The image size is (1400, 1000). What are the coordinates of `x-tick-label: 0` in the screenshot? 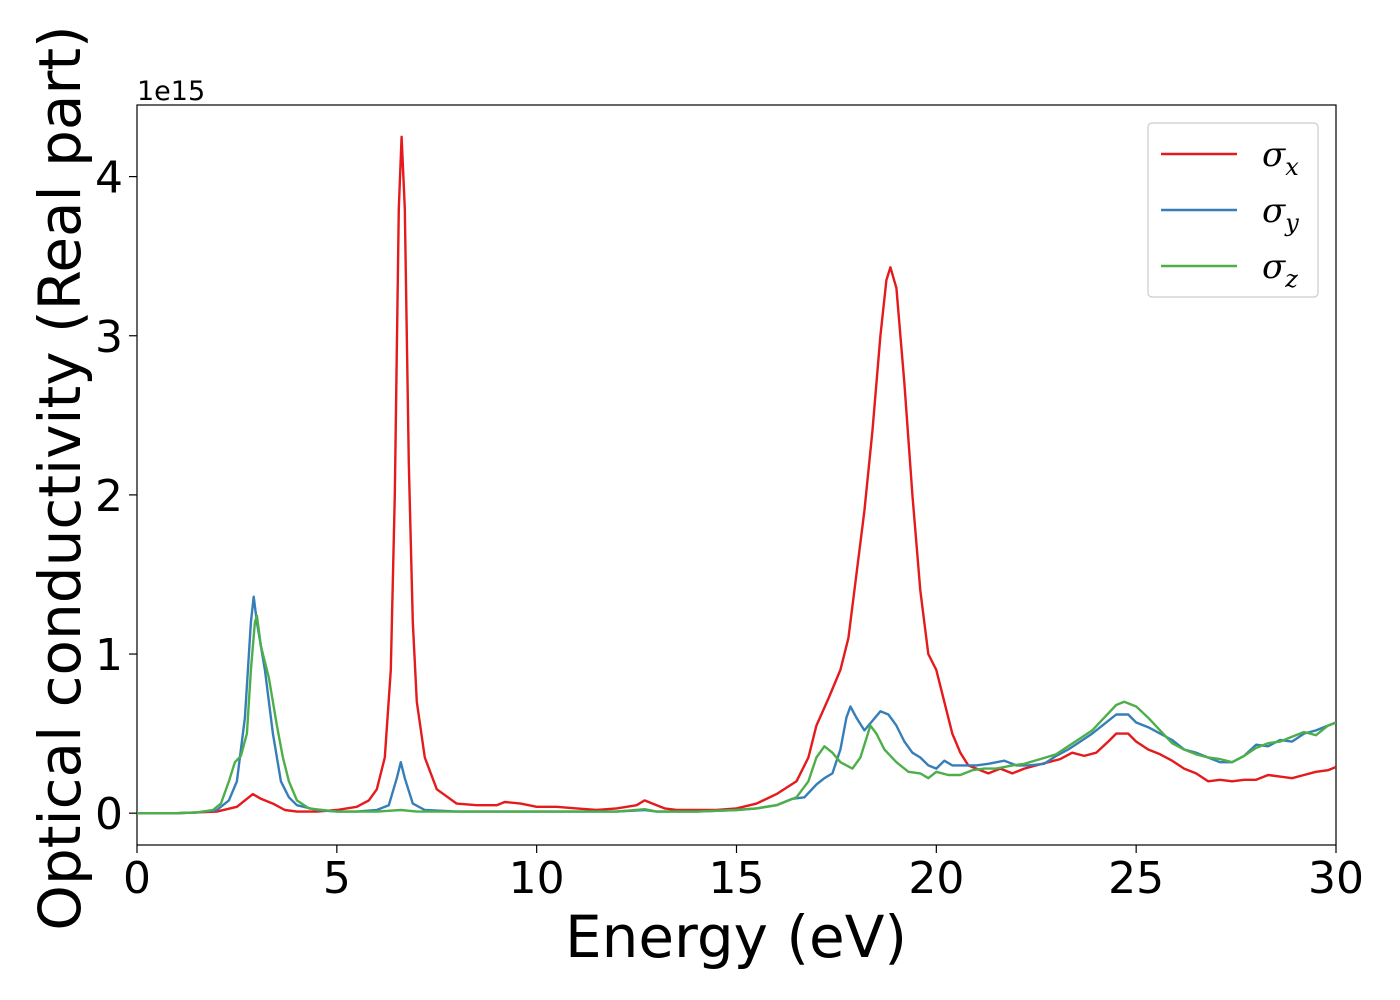 It's located at (137, 878).